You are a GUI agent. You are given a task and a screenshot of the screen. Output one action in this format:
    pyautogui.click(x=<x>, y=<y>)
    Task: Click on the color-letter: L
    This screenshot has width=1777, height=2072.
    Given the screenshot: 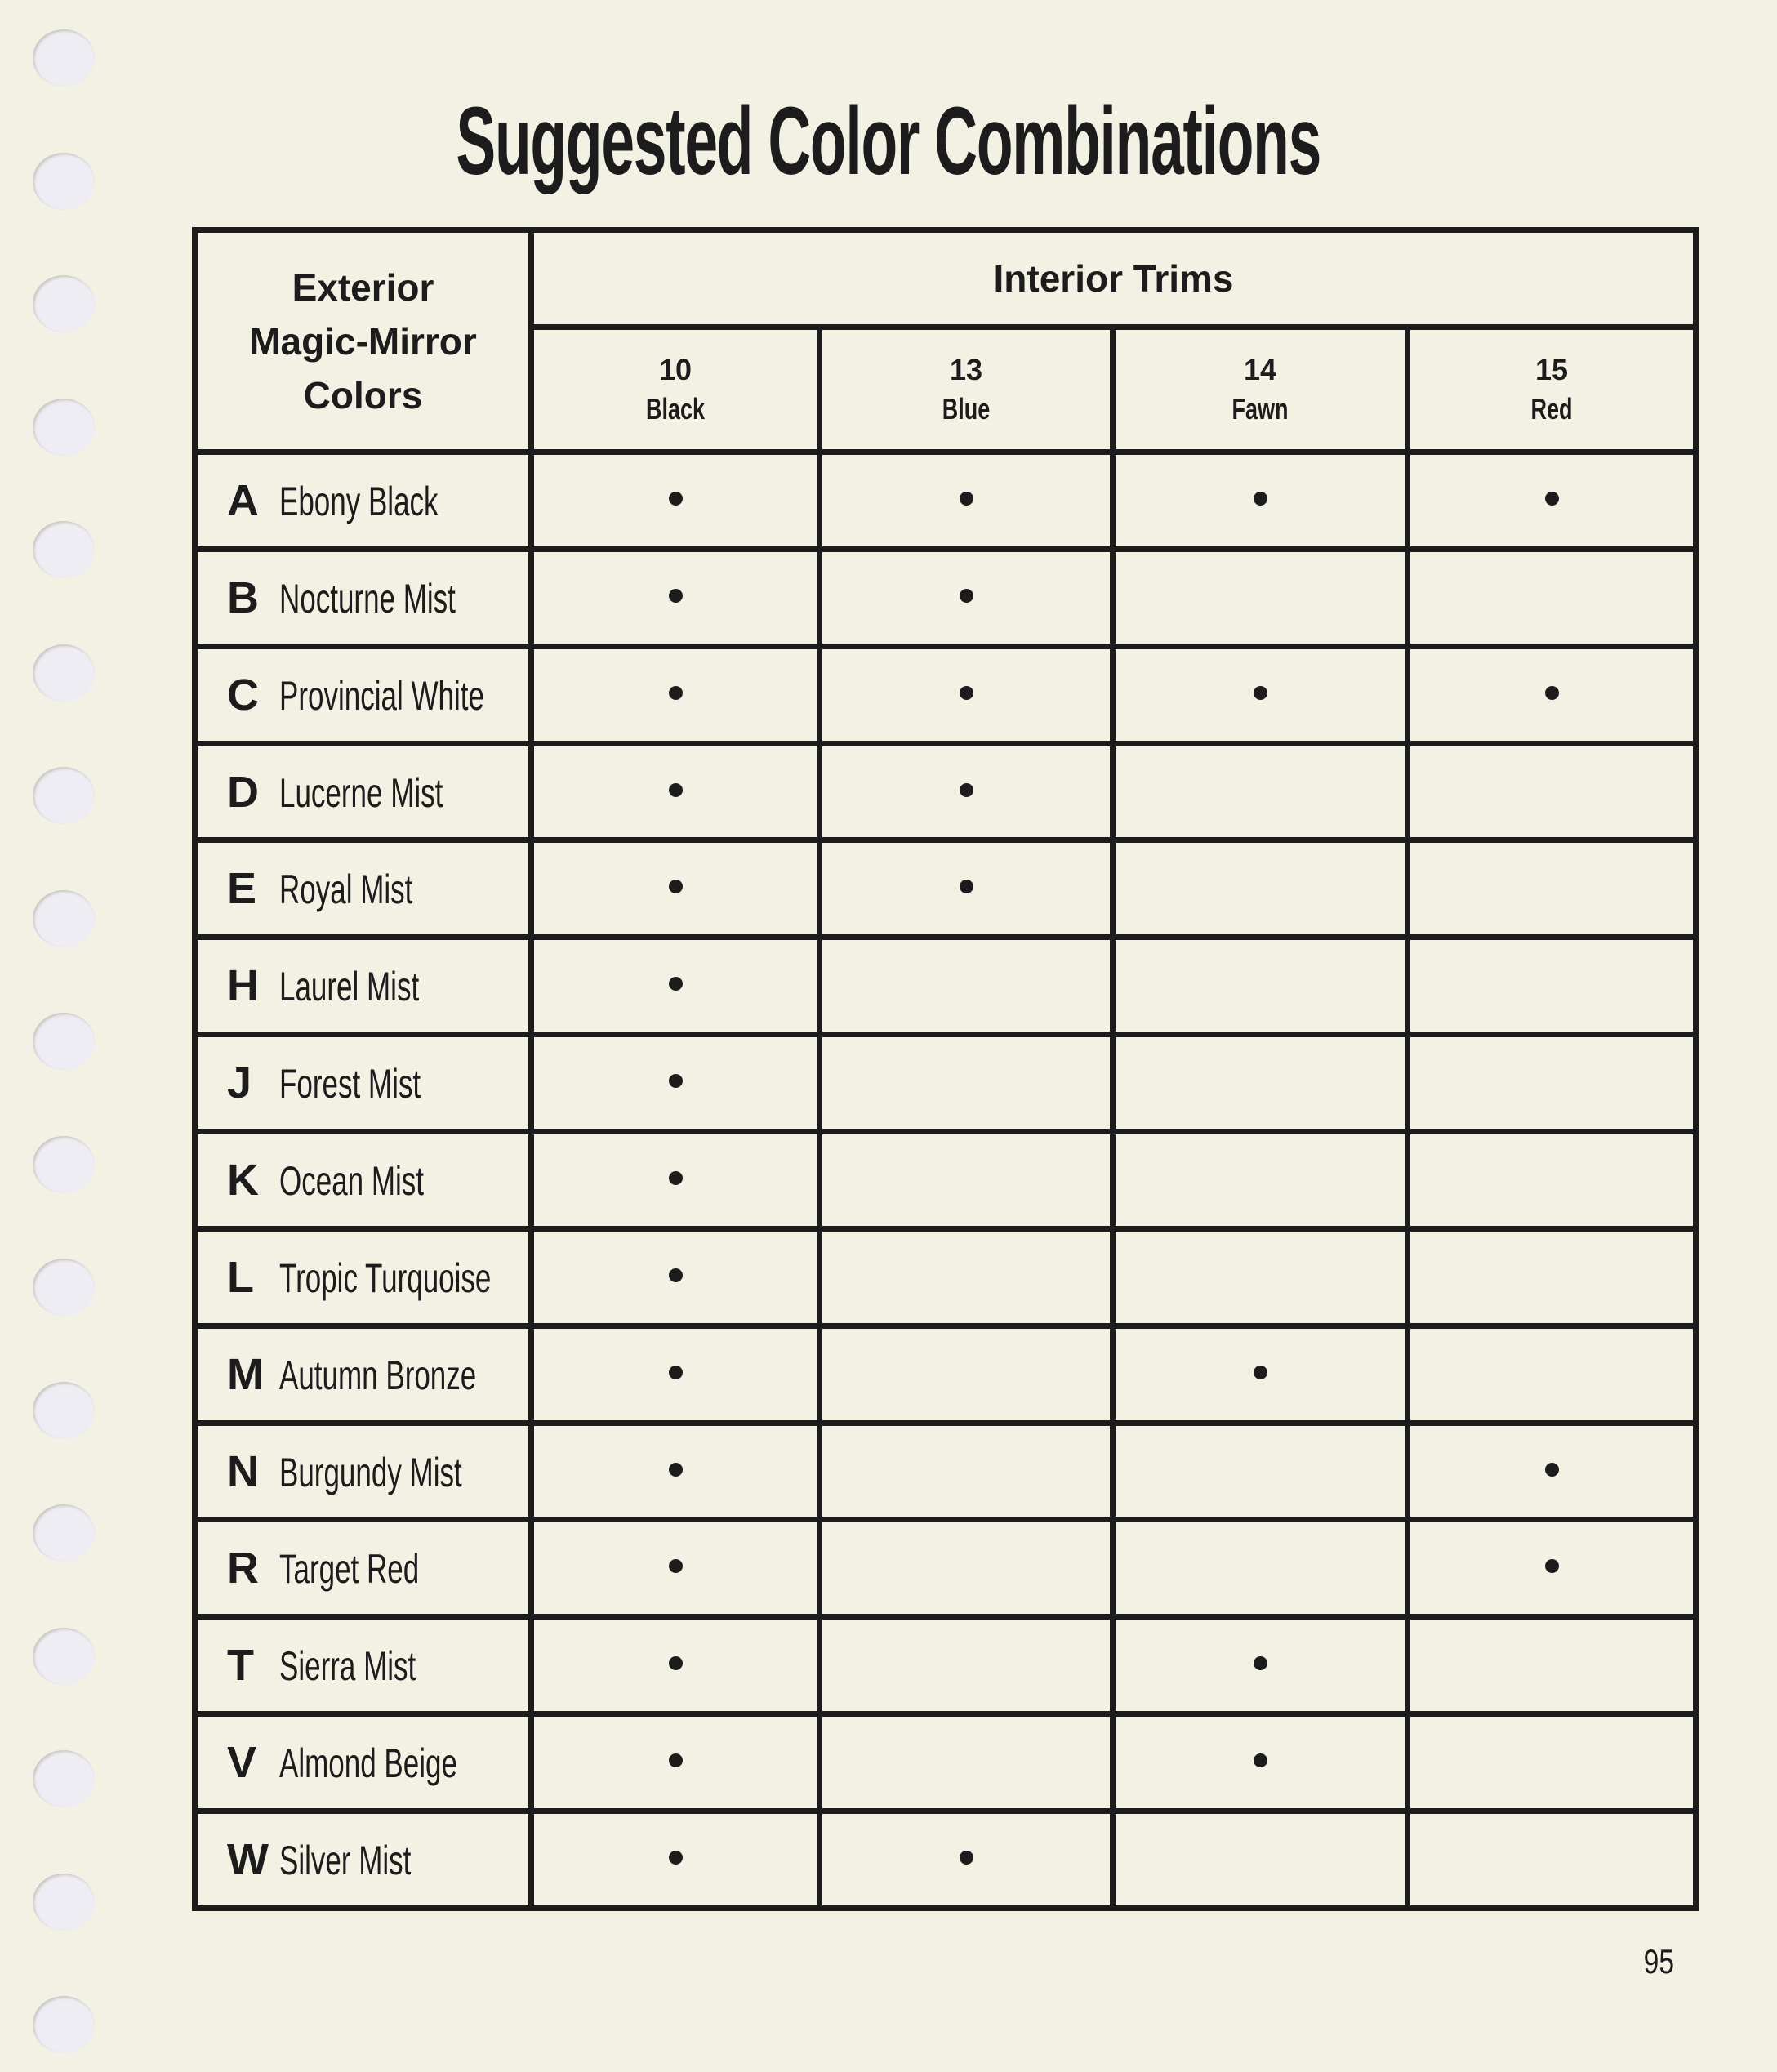 What is the action you would take?
    pyautogui.click(x=240, y=1277)
    